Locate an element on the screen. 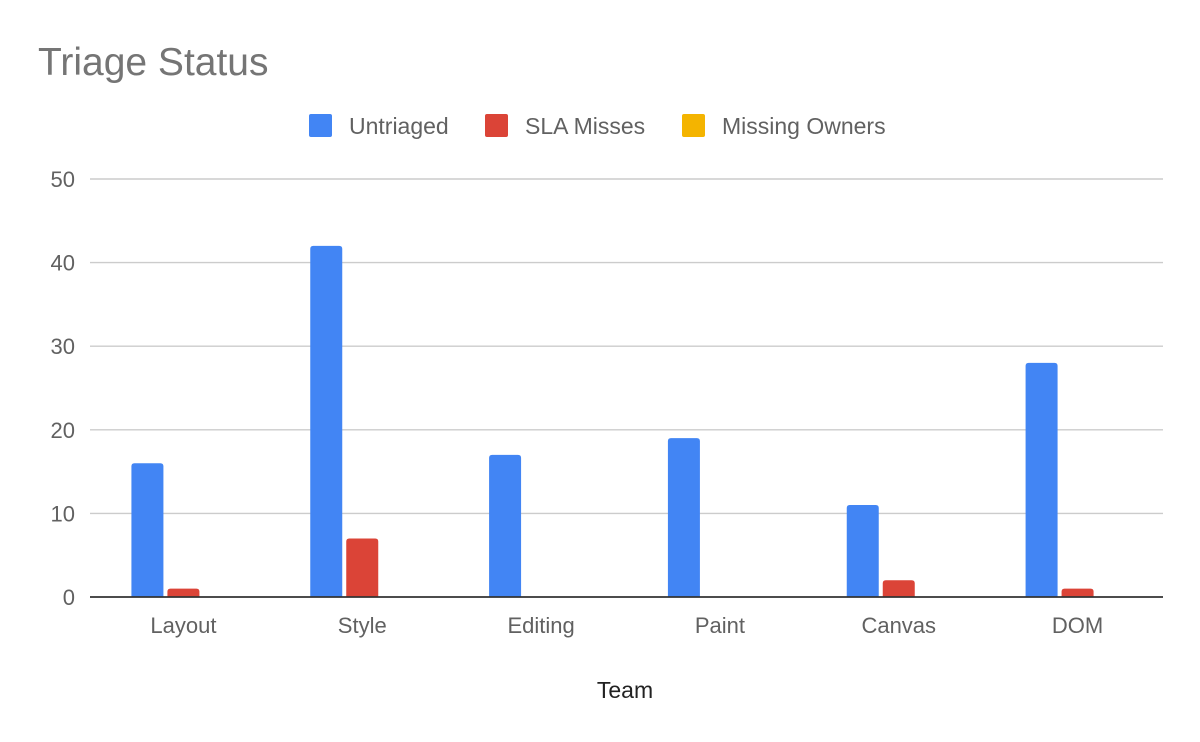  bar-sla-misses-style is located at coordinates (362, 567).